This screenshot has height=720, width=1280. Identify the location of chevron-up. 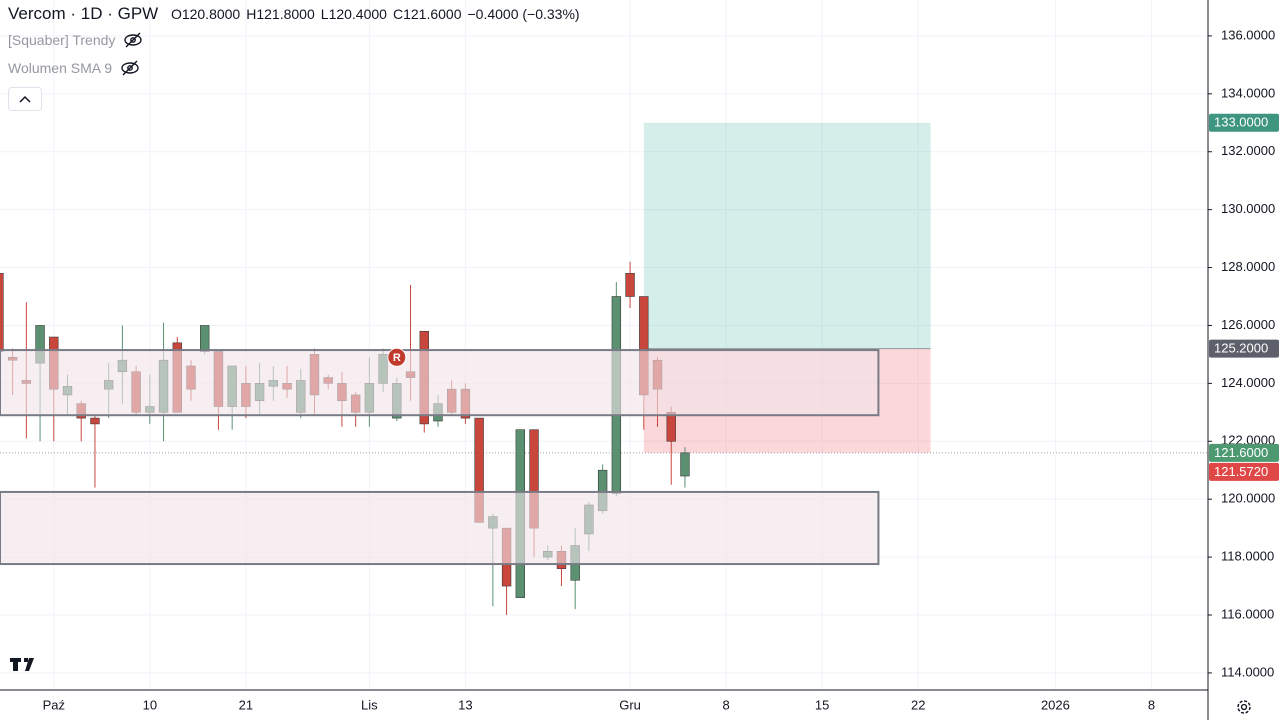
(25, 99).